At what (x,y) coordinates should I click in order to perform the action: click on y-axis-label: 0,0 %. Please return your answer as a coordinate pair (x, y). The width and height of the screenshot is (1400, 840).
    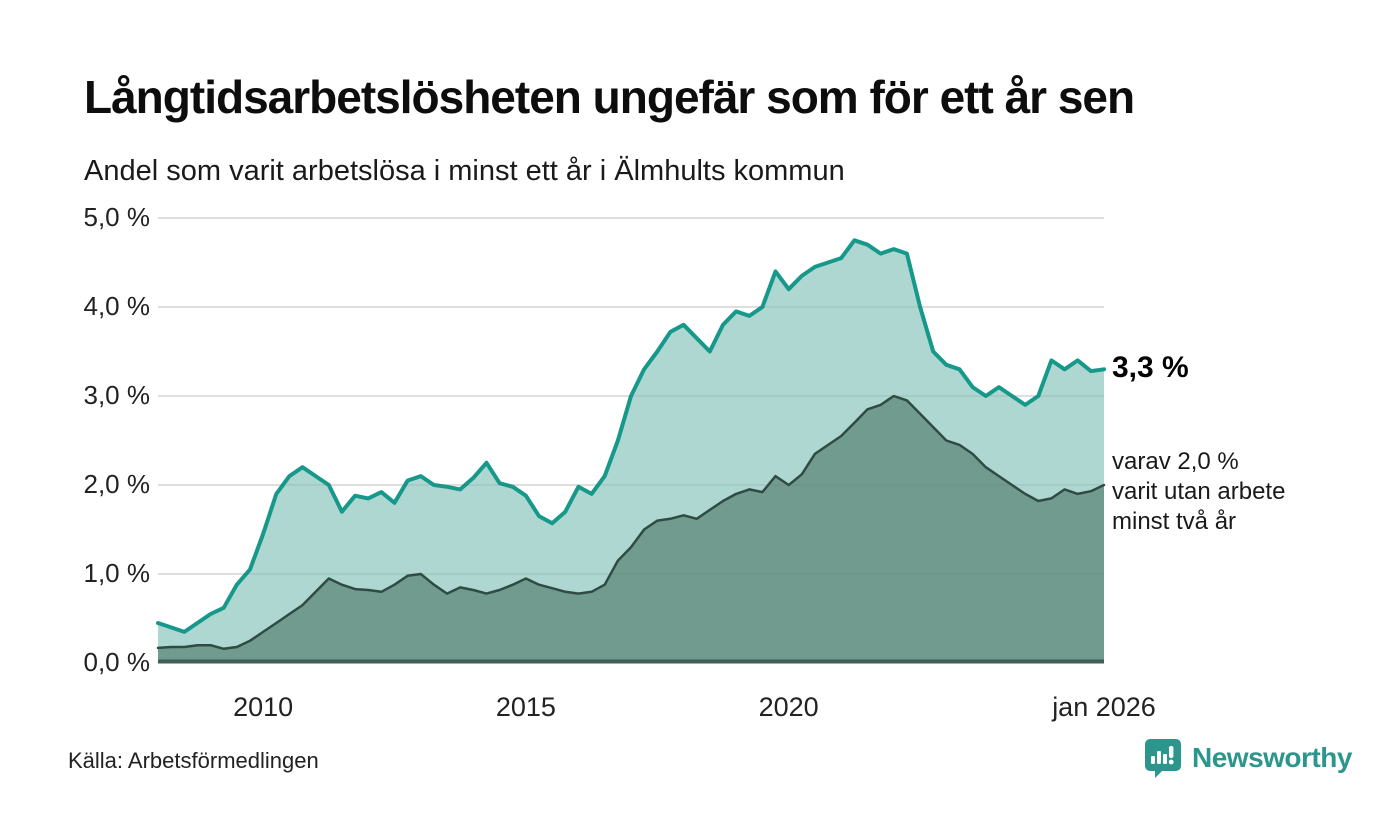
    Looking at the image, I should click on (117, 662).